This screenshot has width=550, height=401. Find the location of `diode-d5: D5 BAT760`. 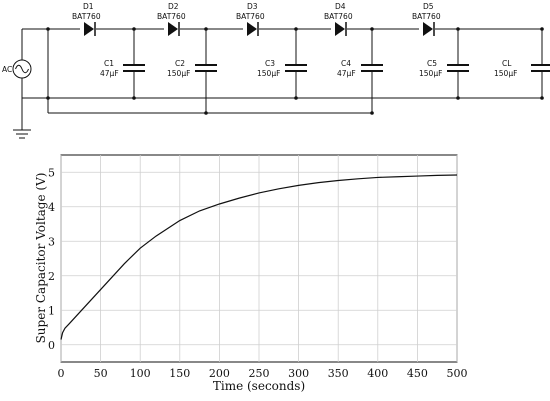

diode-d5: D5 BAT760 is located at coordinates (426, 19).